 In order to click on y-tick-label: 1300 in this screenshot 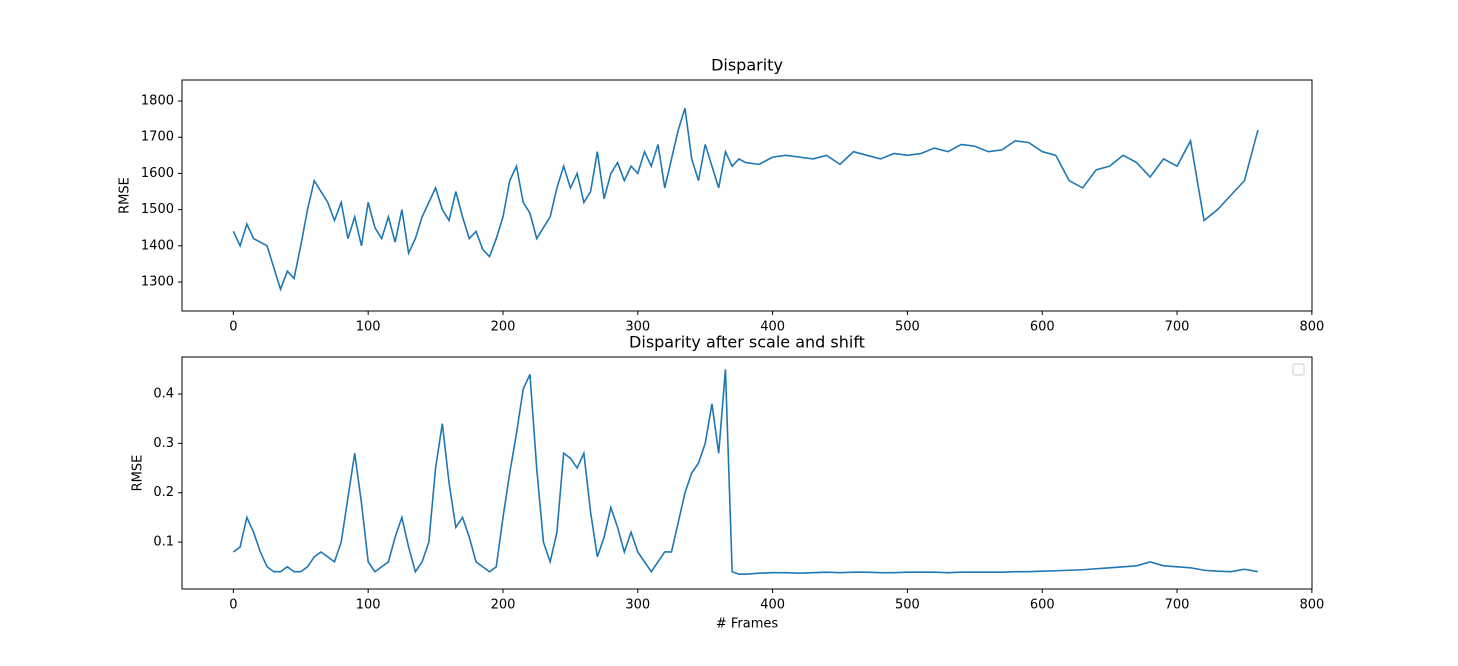, I will do `click(157, 282)`.